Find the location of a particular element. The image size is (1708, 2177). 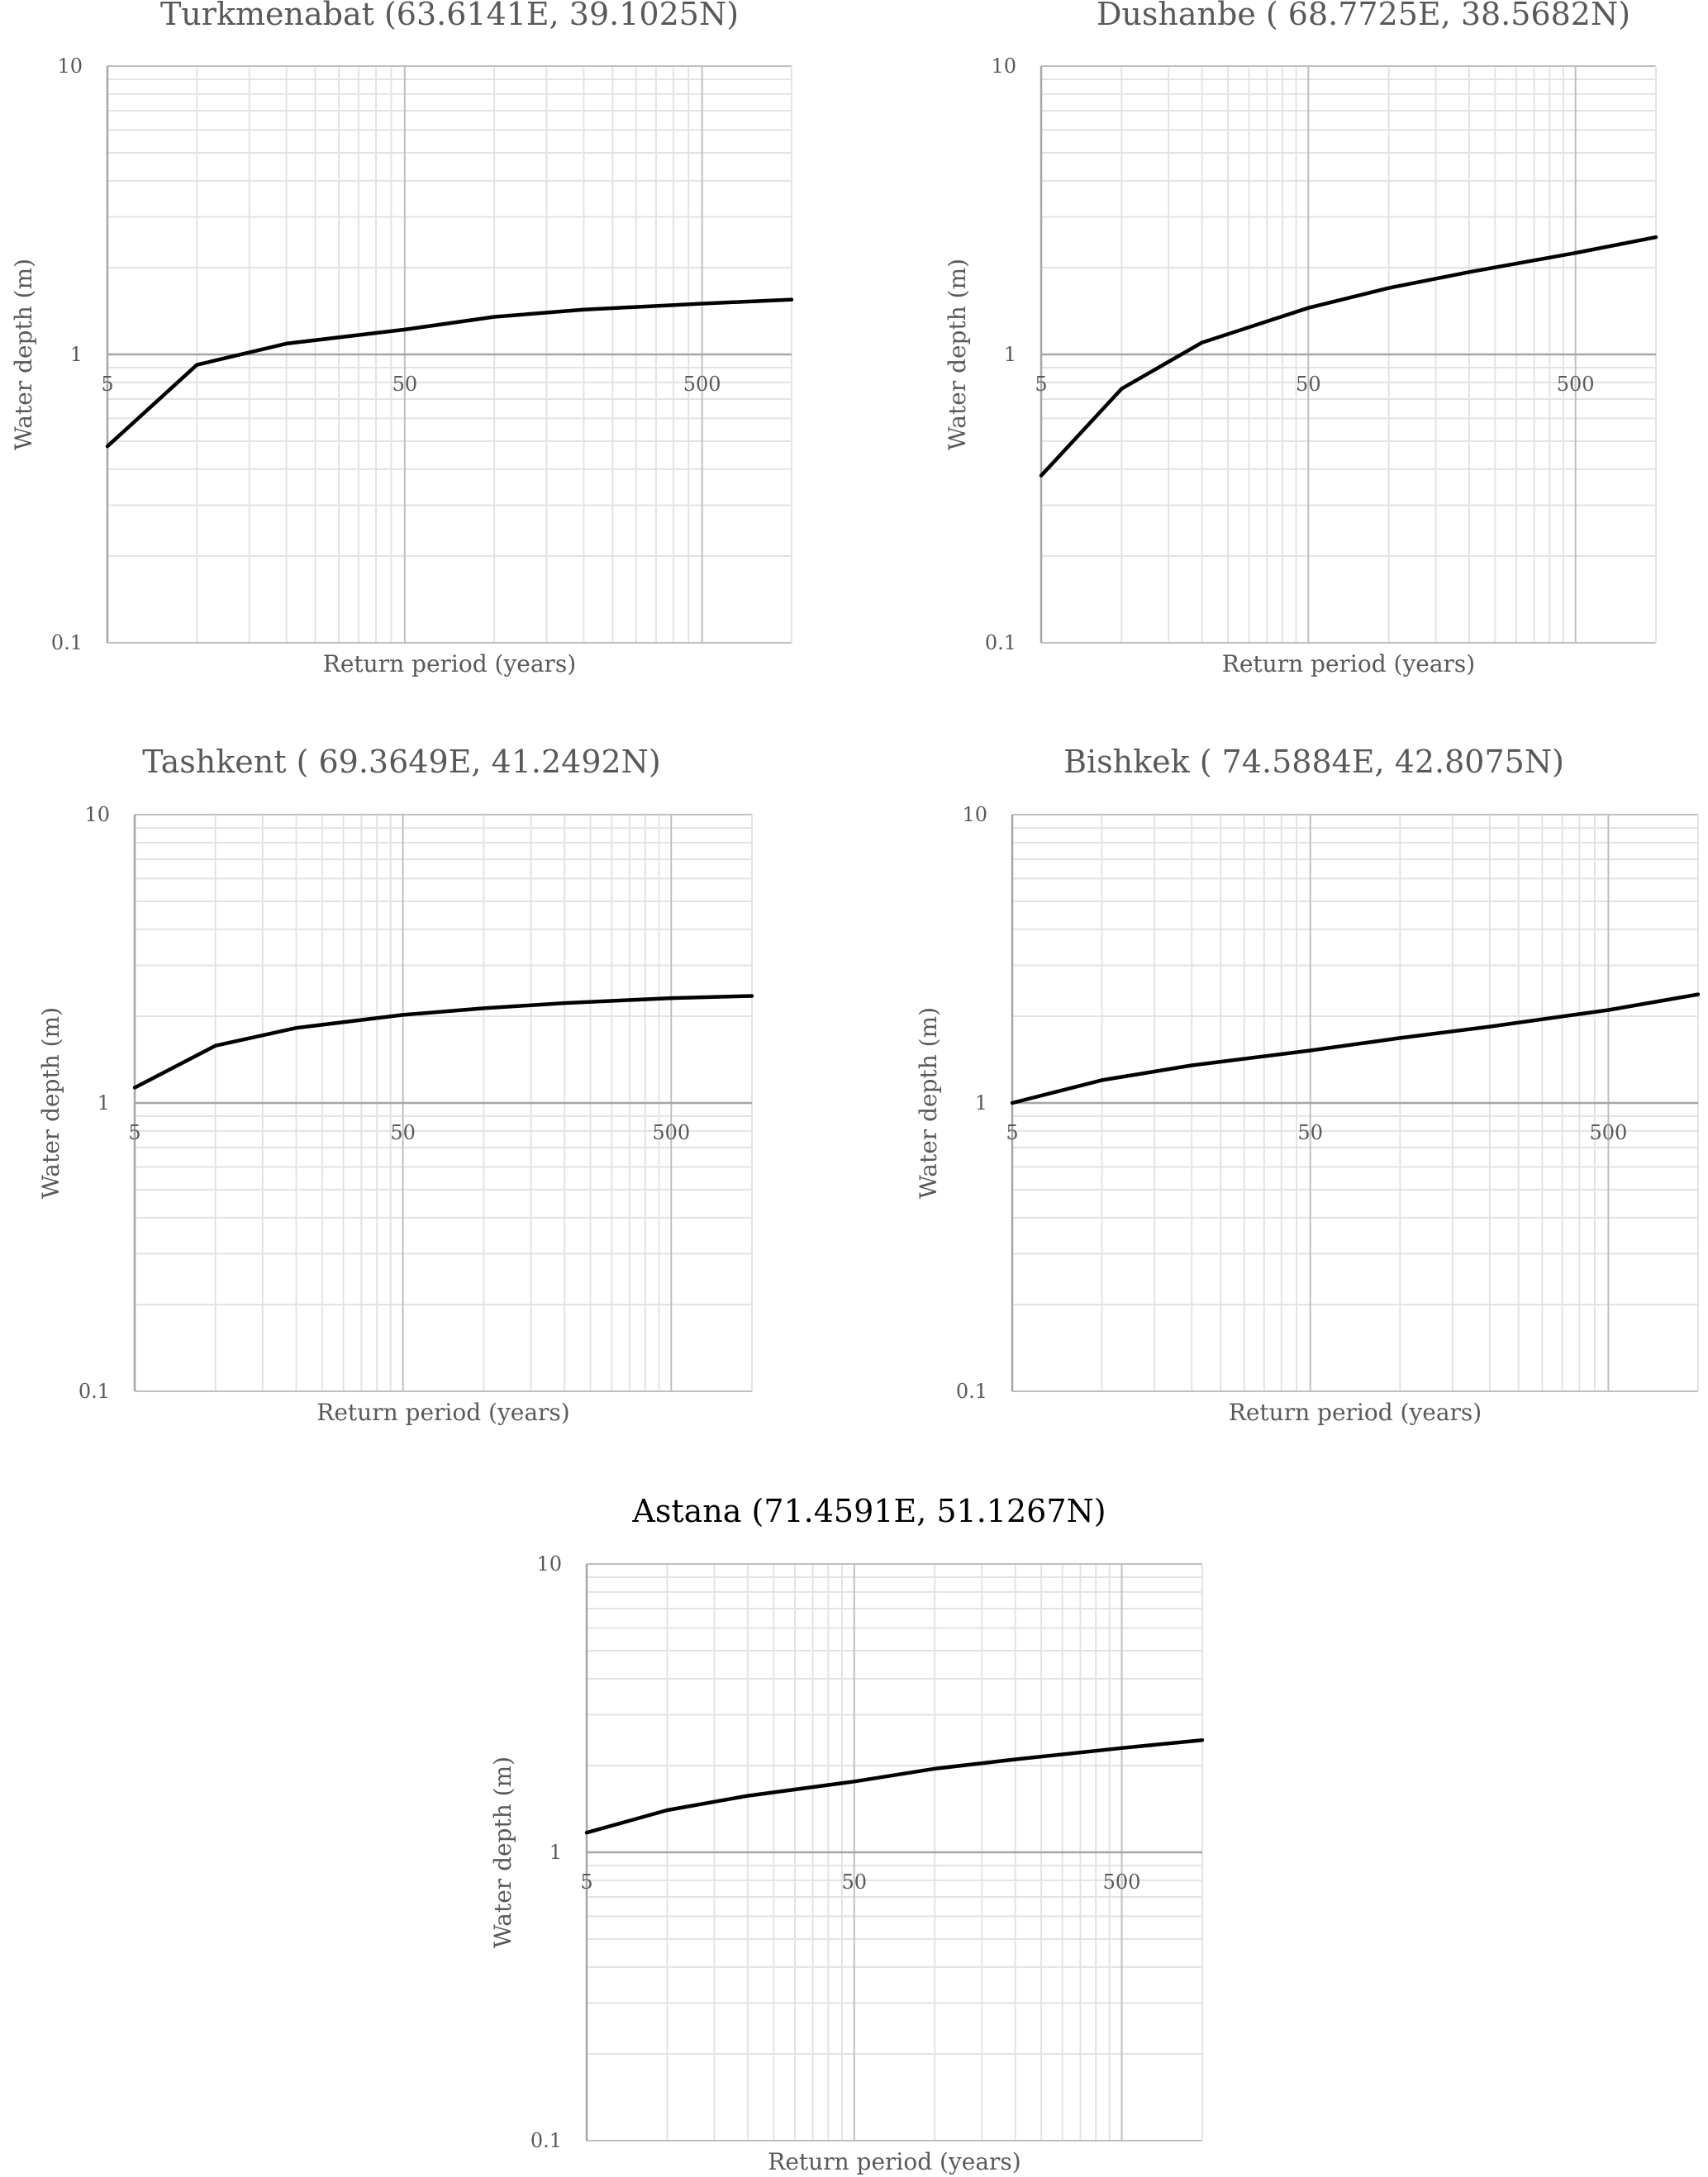

chart-title: Tashkent ( 69.3649E, 41.2492N) is located at coordinates (401, 762).